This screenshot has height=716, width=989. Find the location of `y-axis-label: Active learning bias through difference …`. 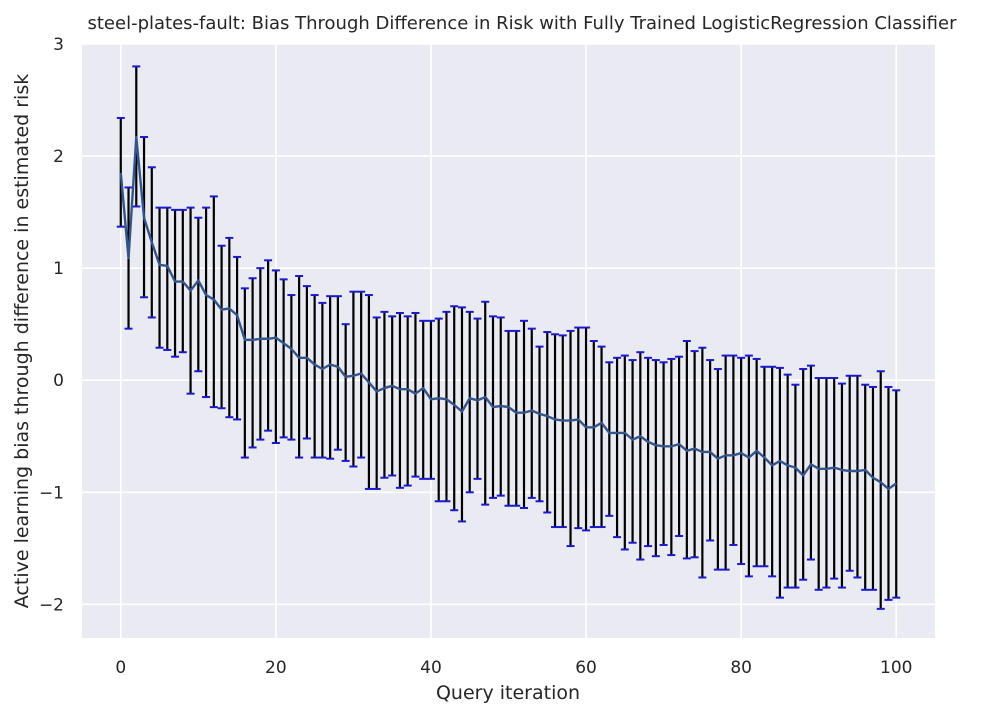

y-axis-label: Active learning bias through difference … is located at coordinates (22, 341).